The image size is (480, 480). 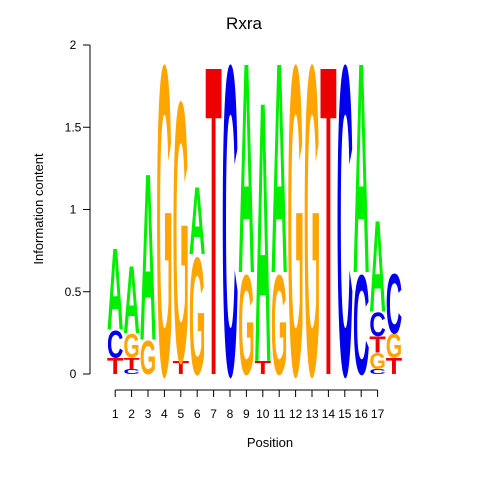 I want to click on x-tick-label: 8, so click(x=230, y=414).